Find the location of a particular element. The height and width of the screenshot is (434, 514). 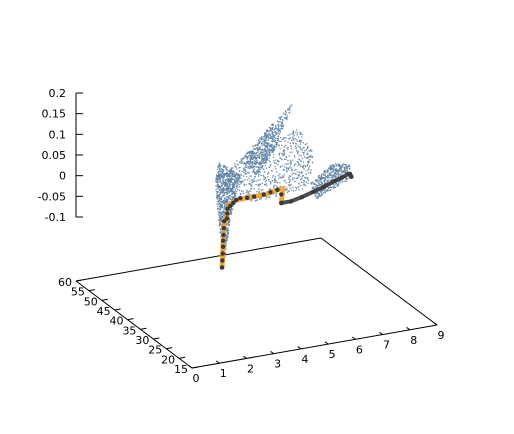

dark-path is located at coordinates (286, 220).